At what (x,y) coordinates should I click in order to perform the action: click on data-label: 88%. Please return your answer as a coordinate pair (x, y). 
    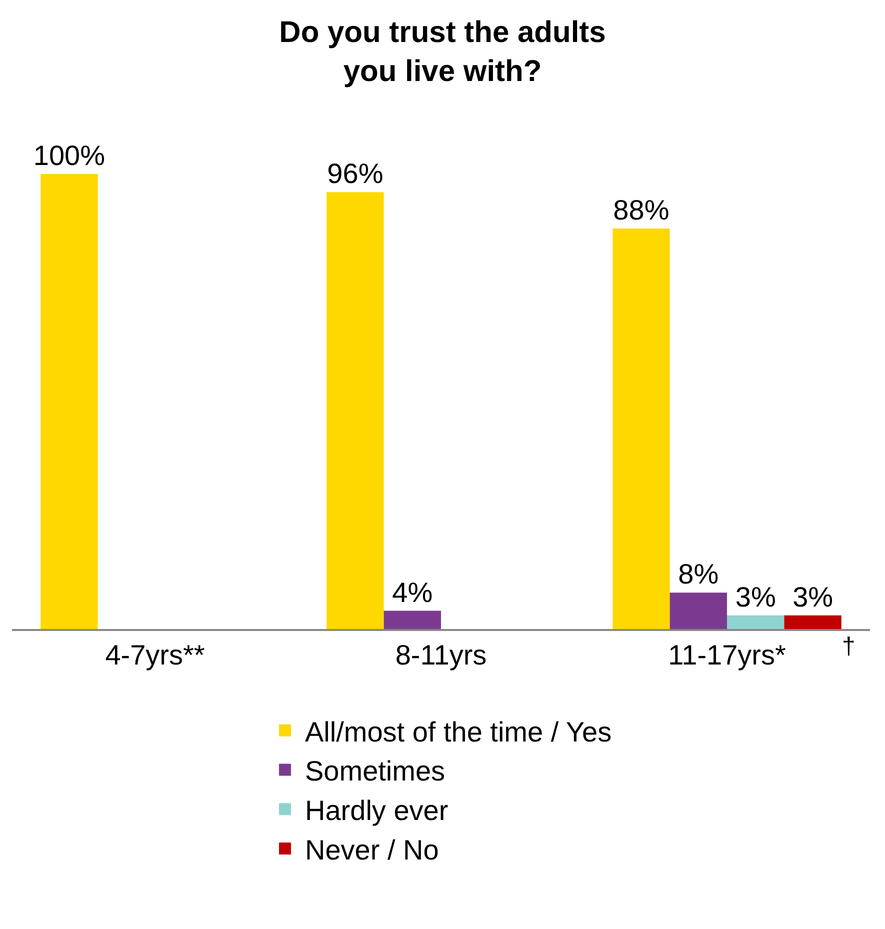
    Looking at the image, I should click on (641, 210).